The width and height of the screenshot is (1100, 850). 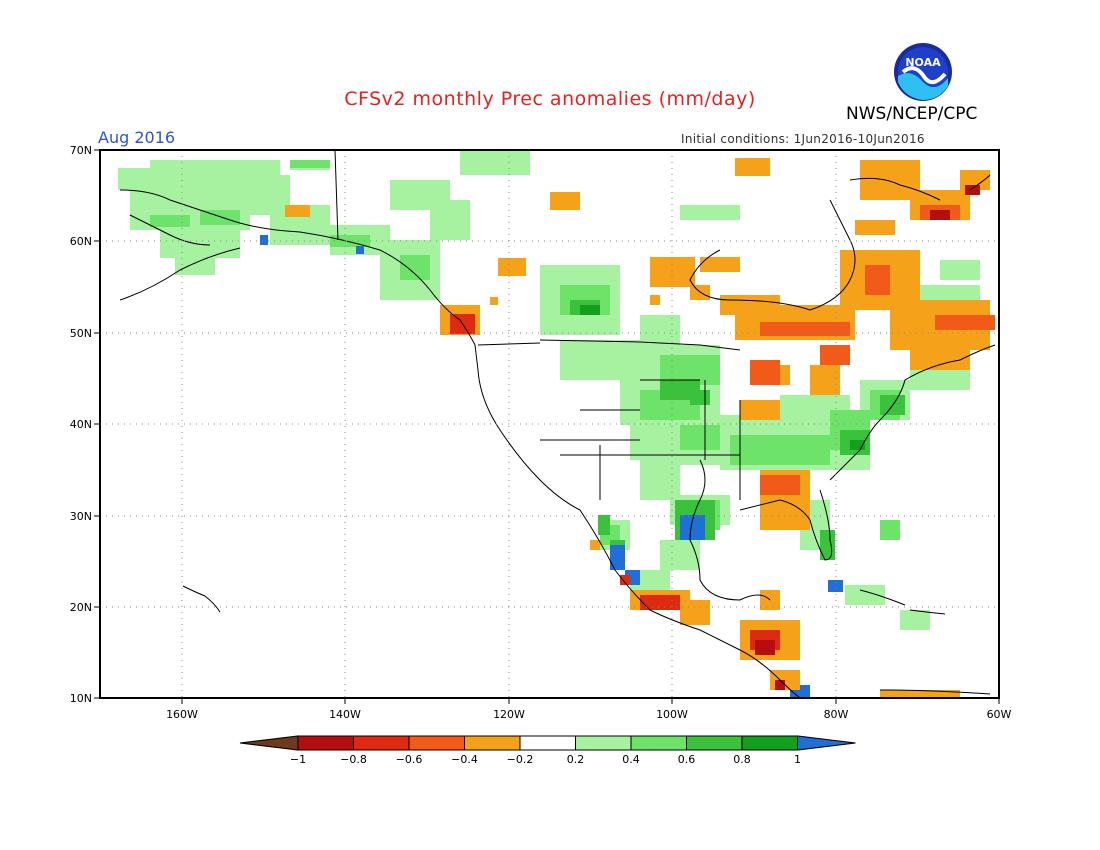 What do you see at coordinates (550, 99) in the screenshot?
I see `chart-title: CFSv2 monthly Prec anomalies (mm/day)` at bounding box center [550, 99].